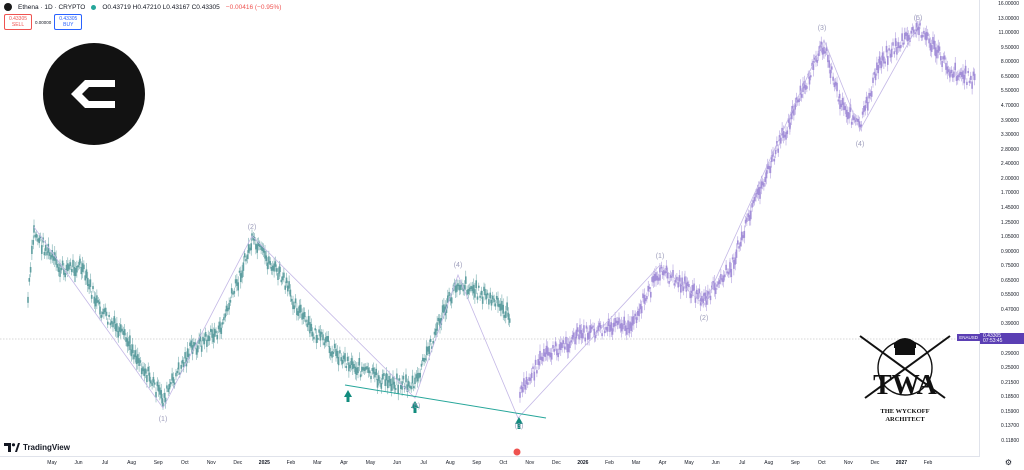 The height and width of the screenshot is (470, 1024). What do you see at coordinates (18, 22) in the screenshot?
I see `sell-button: 0.43305 SELL` at bounding box center [18, 22].